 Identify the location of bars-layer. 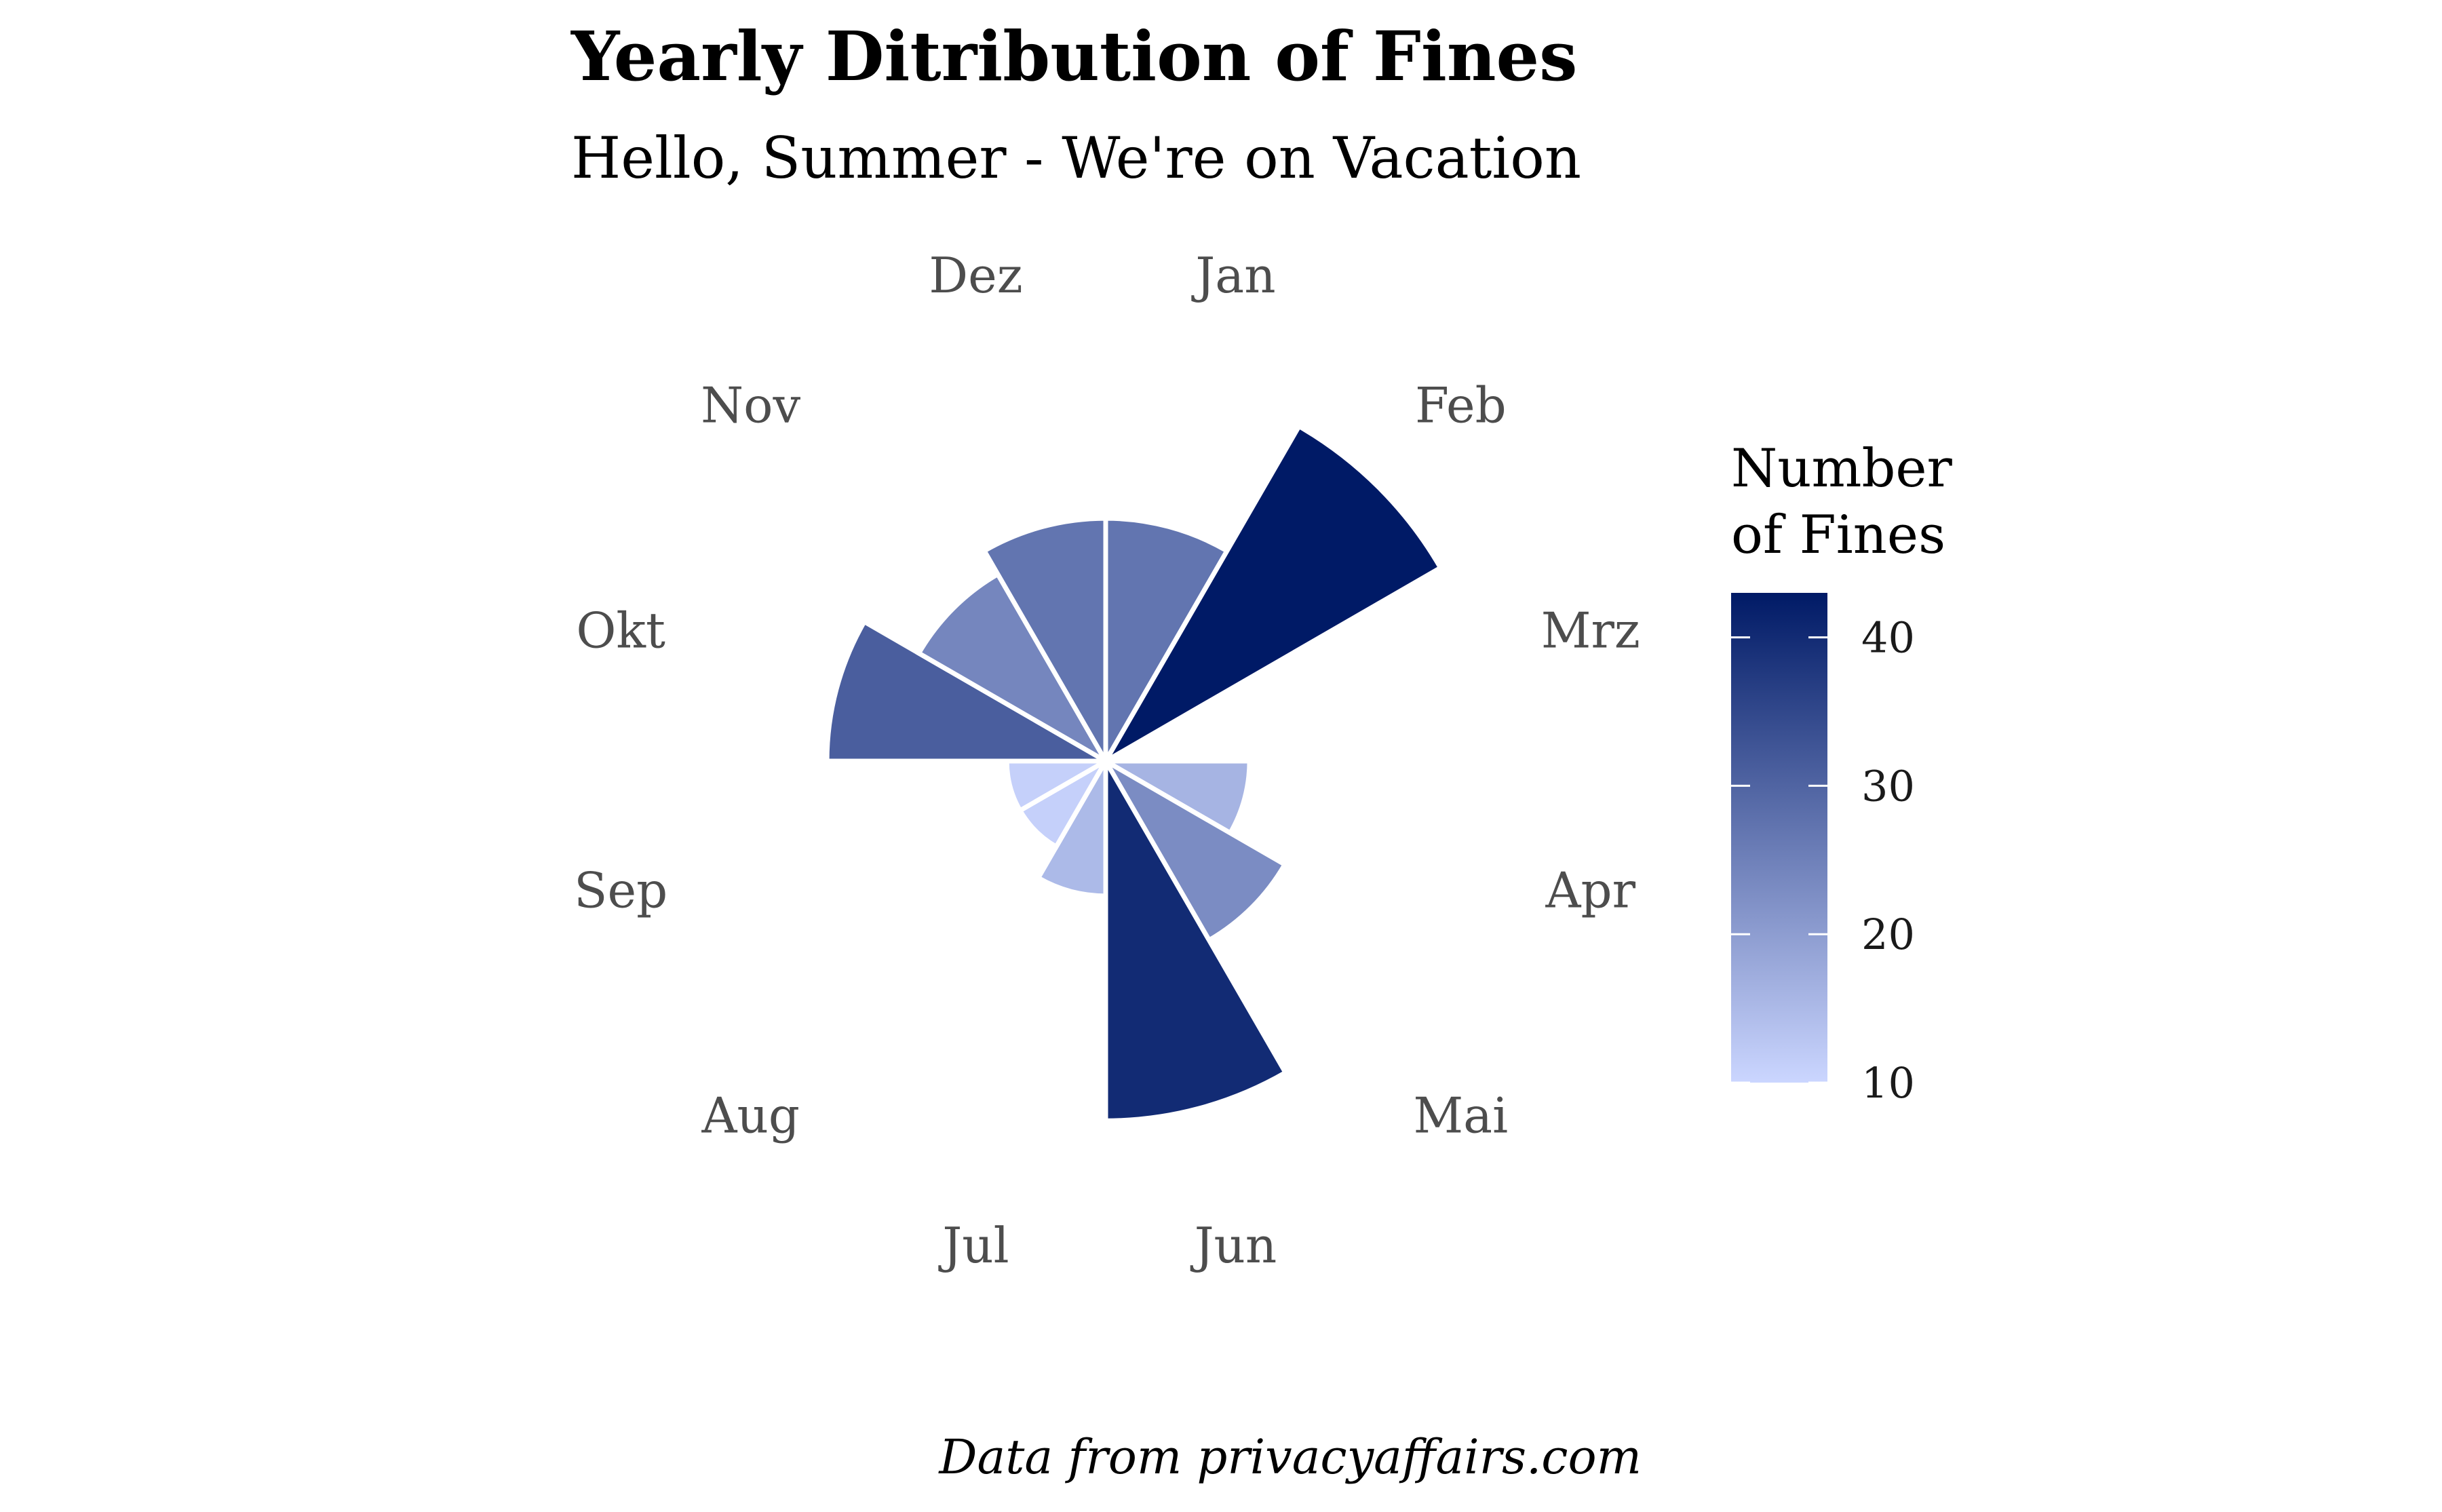
(1134, 773).